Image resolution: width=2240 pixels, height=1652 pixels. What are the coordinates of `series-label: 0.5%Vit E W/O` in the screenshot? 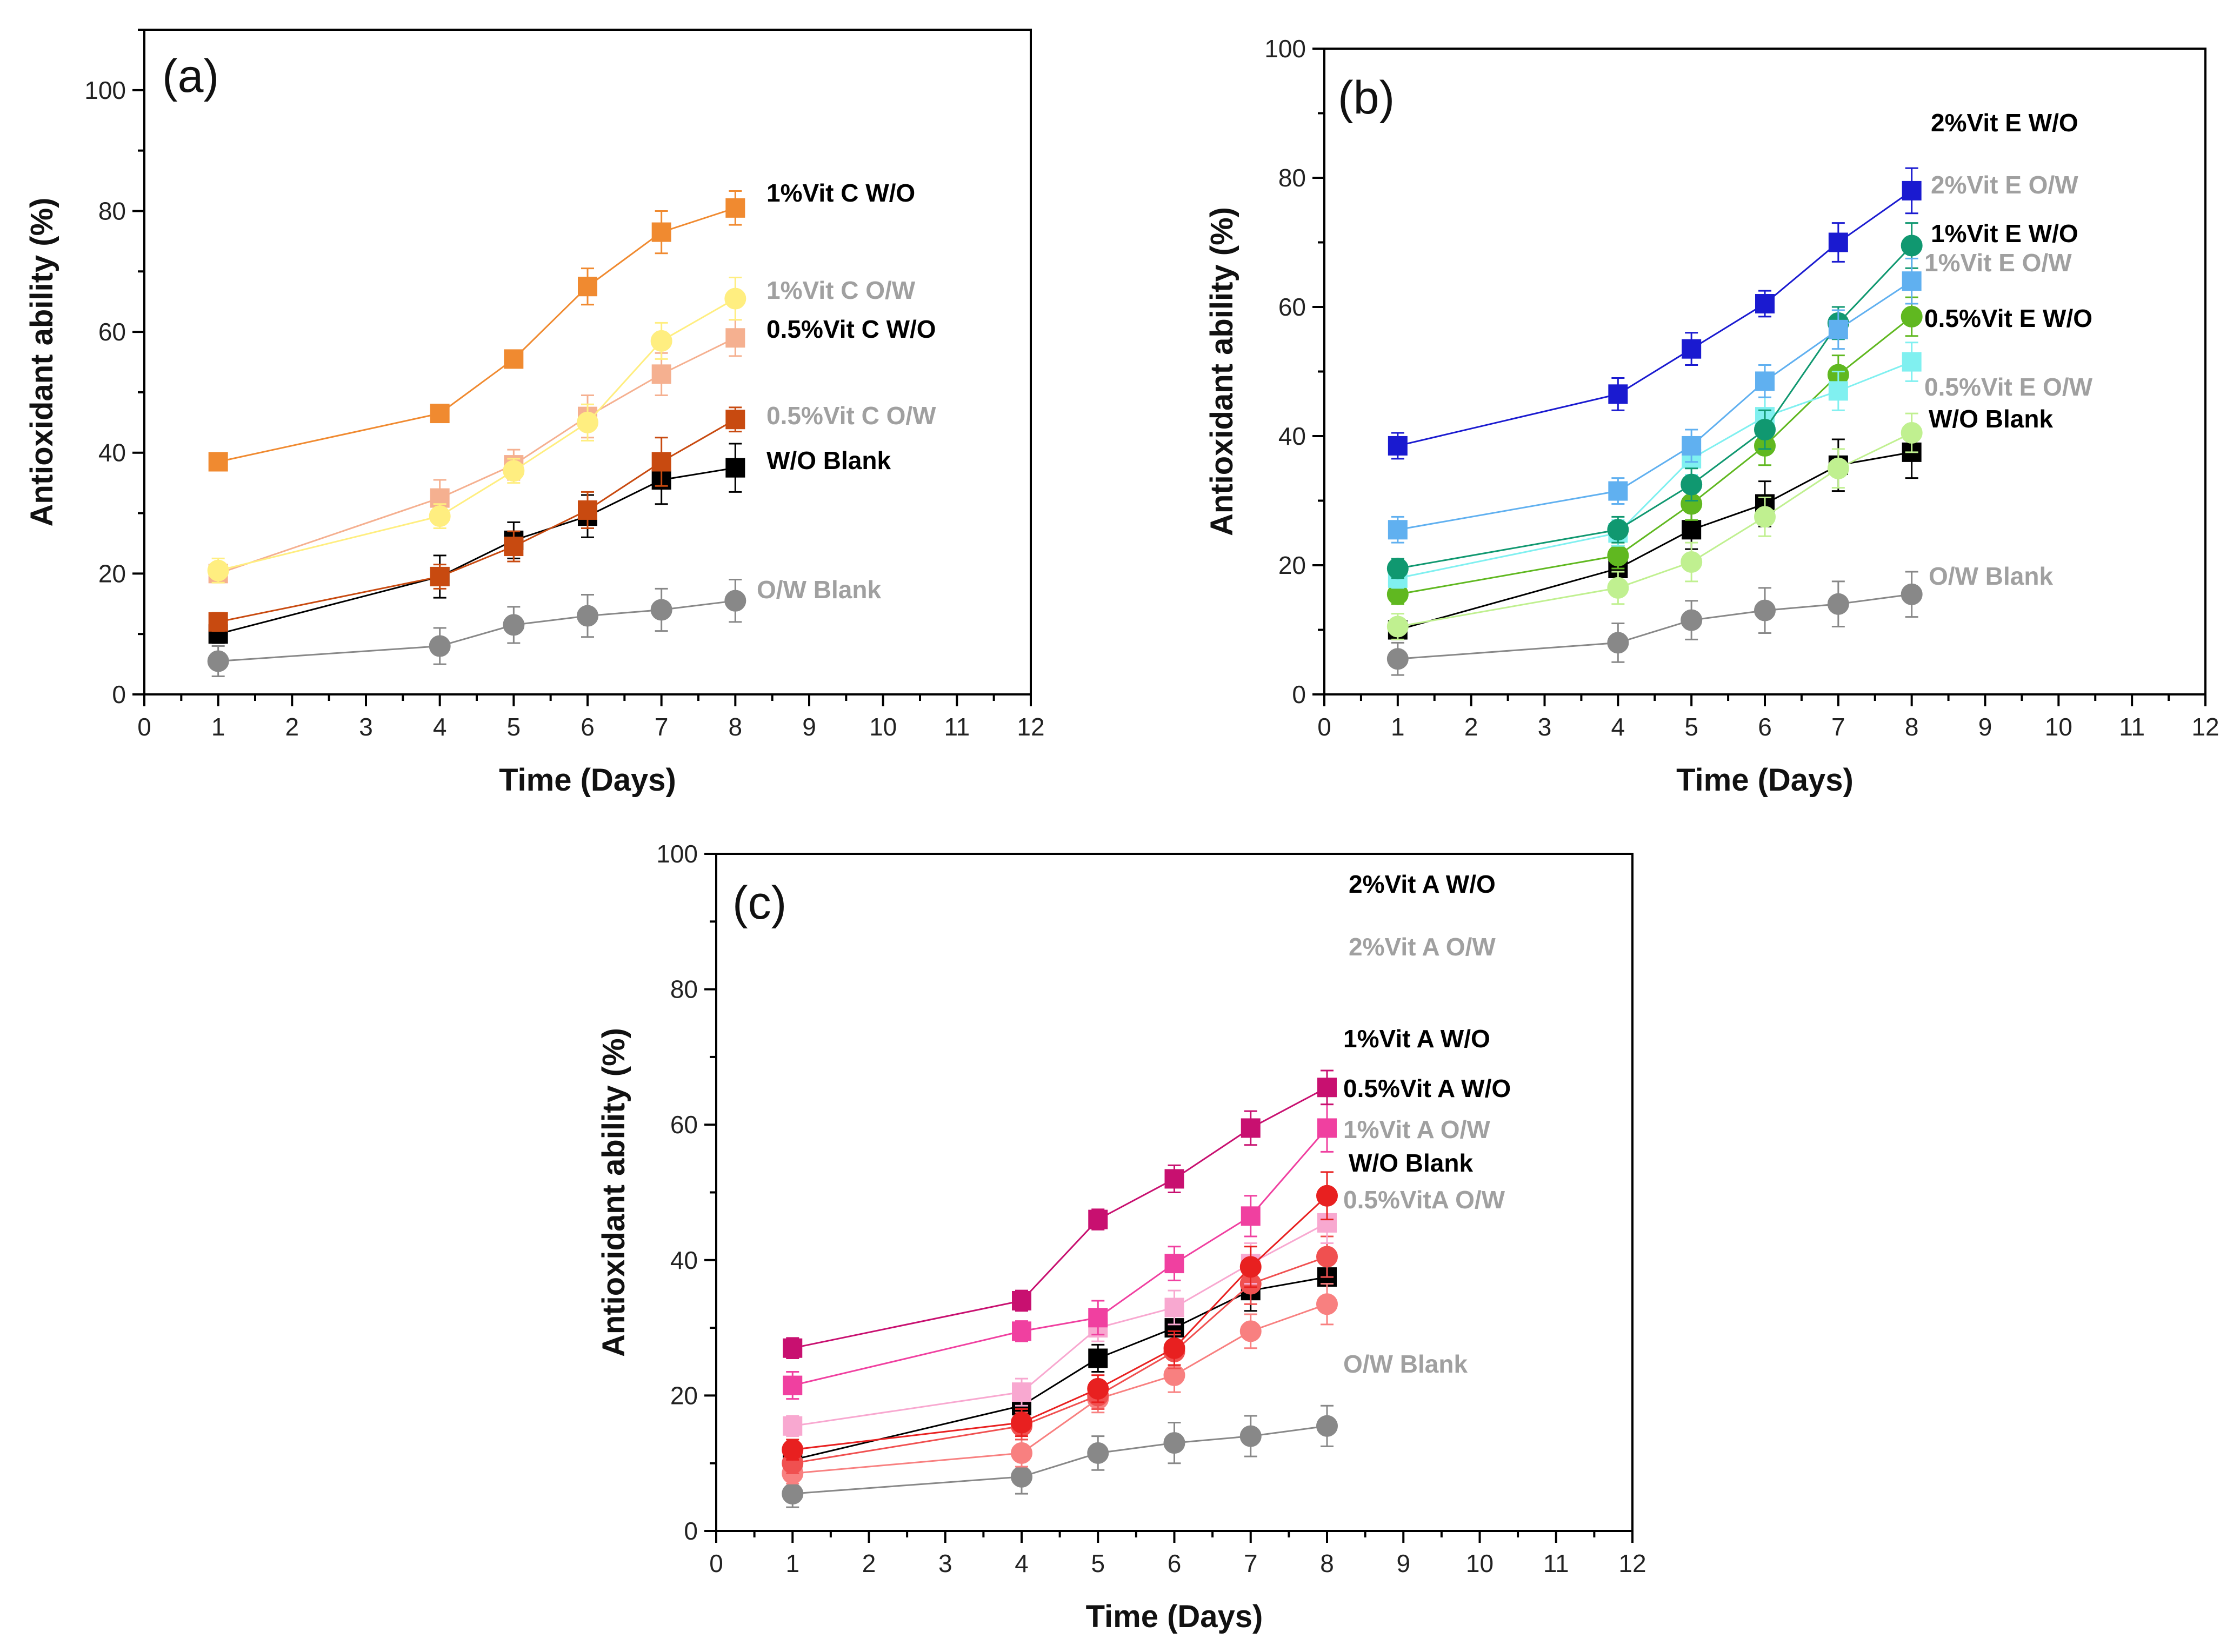 It's located at (2008, 318).